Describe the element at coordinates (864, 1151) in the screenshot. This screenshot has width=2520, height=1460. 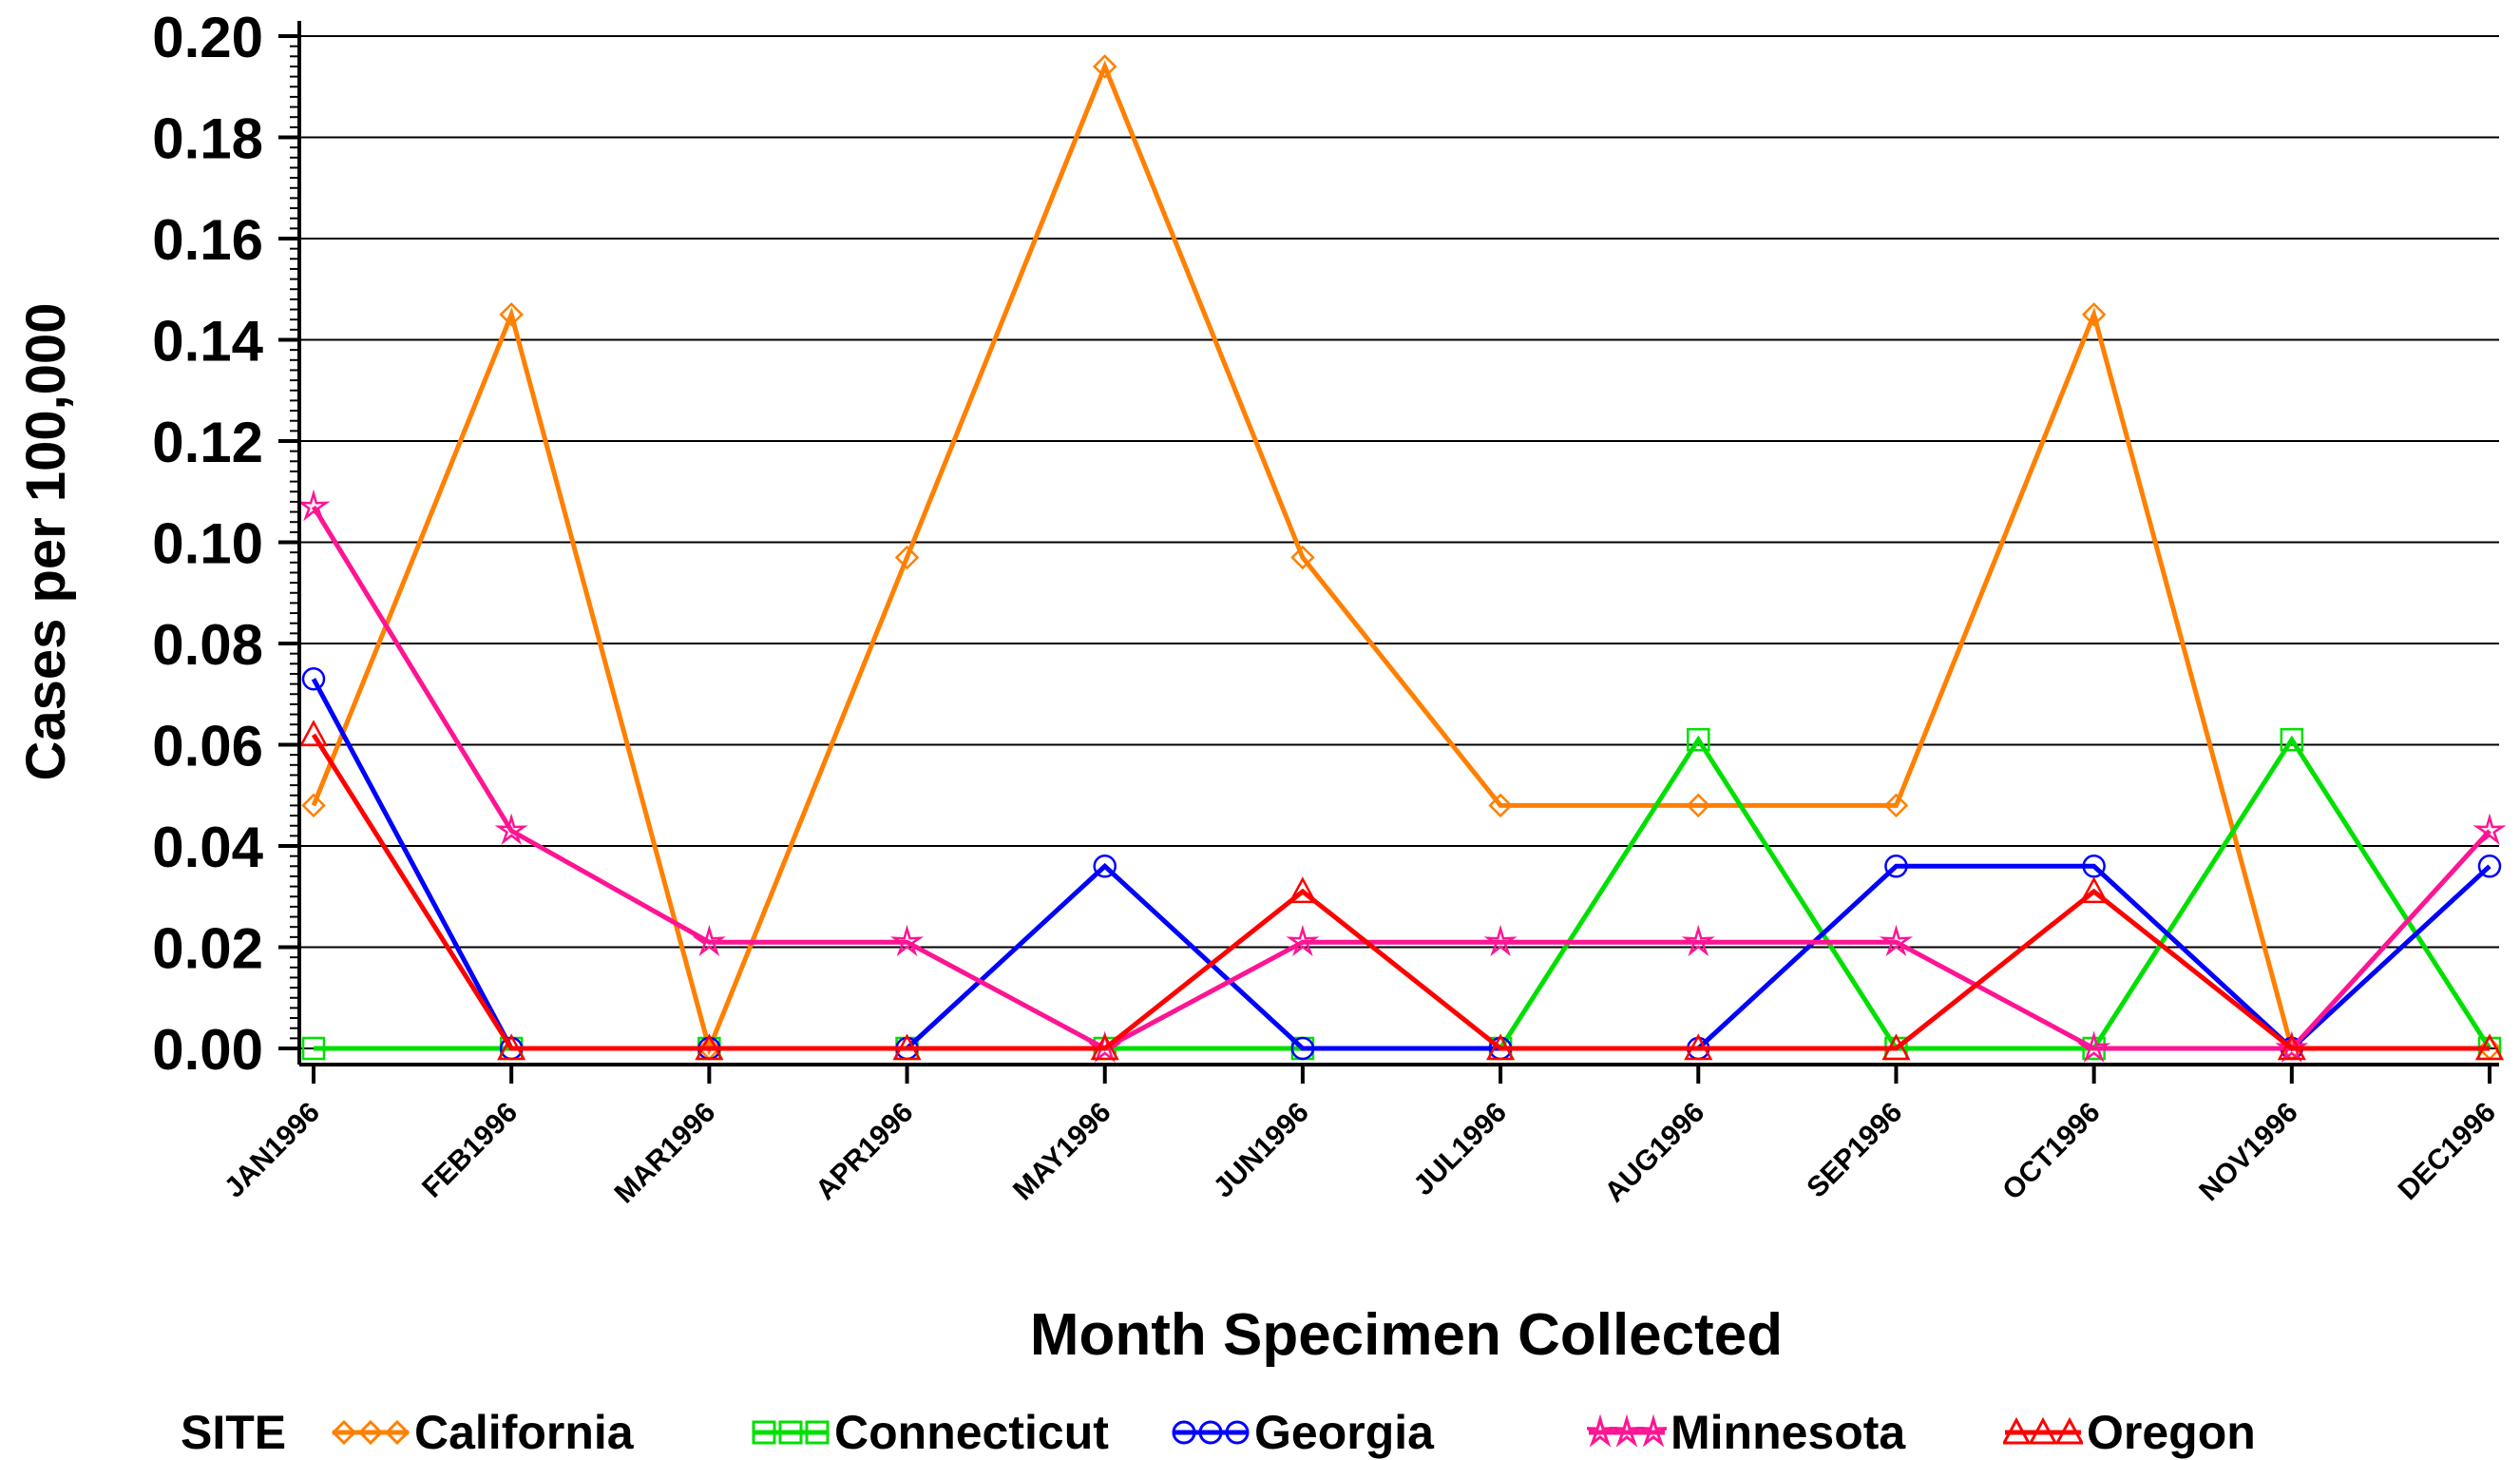
I see `x-tick-label-3: APR1996` at that location.